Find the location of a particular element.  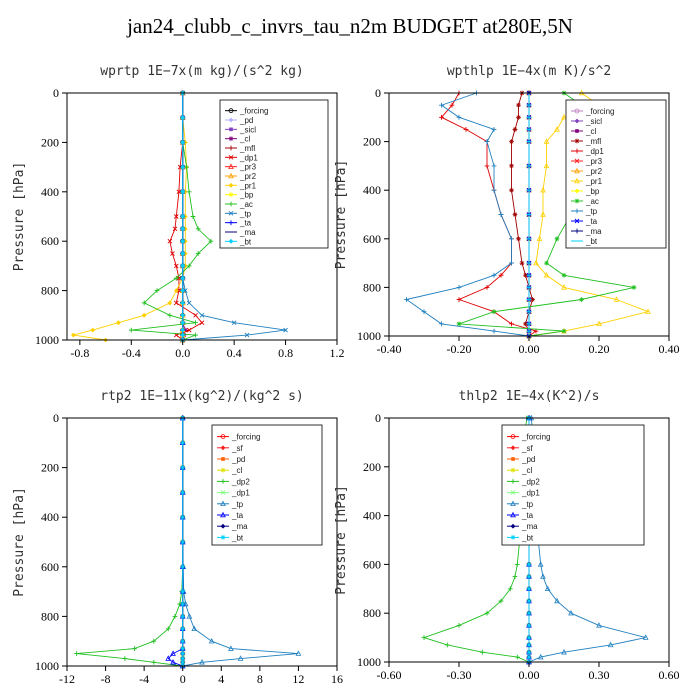

x-tick-label: 1.2 is located at coordinates (337, 353).